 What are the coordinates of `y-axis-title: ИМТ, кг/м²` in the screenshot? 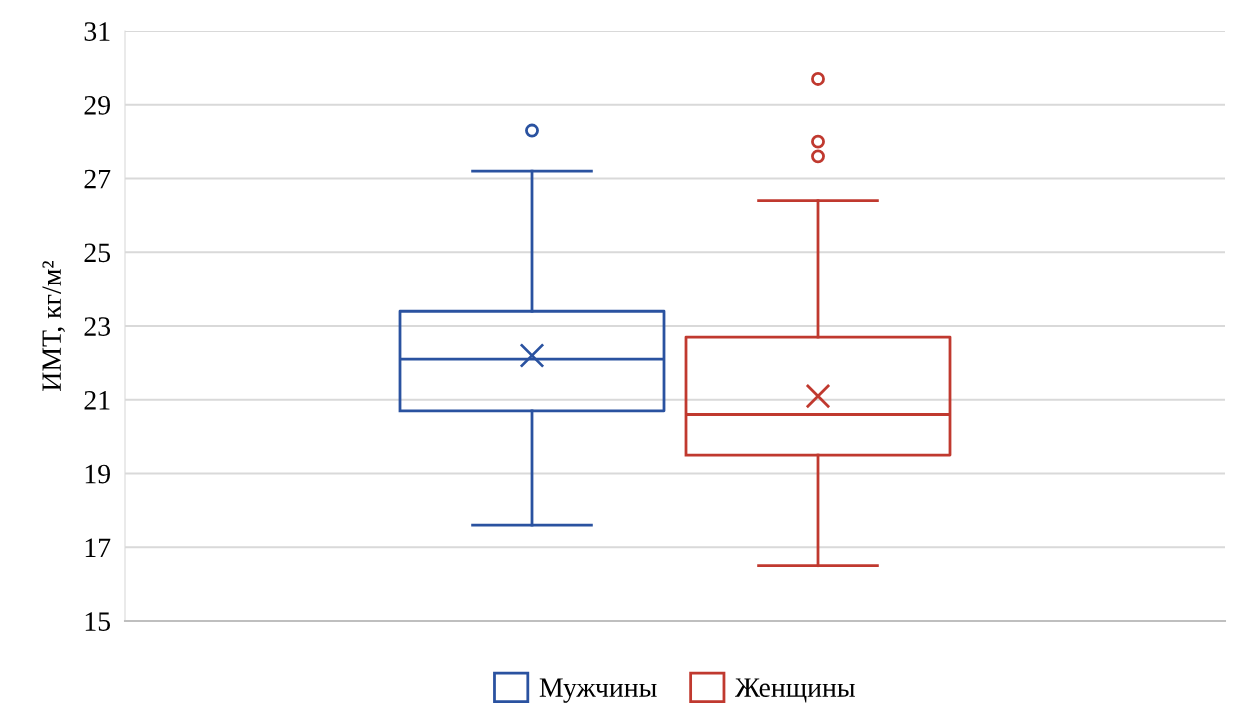 It's located at (54, 325).